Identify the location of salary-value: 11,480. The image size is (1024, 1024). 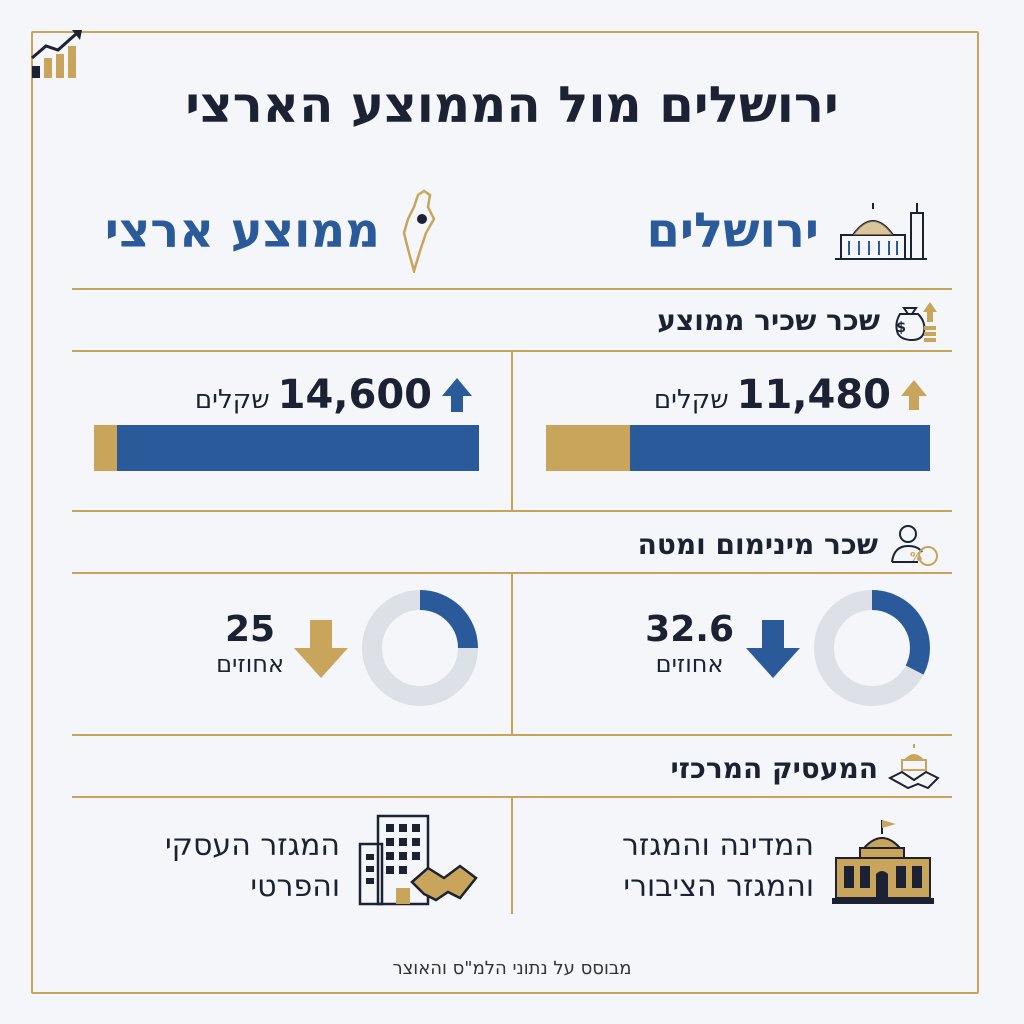
(813, 395).